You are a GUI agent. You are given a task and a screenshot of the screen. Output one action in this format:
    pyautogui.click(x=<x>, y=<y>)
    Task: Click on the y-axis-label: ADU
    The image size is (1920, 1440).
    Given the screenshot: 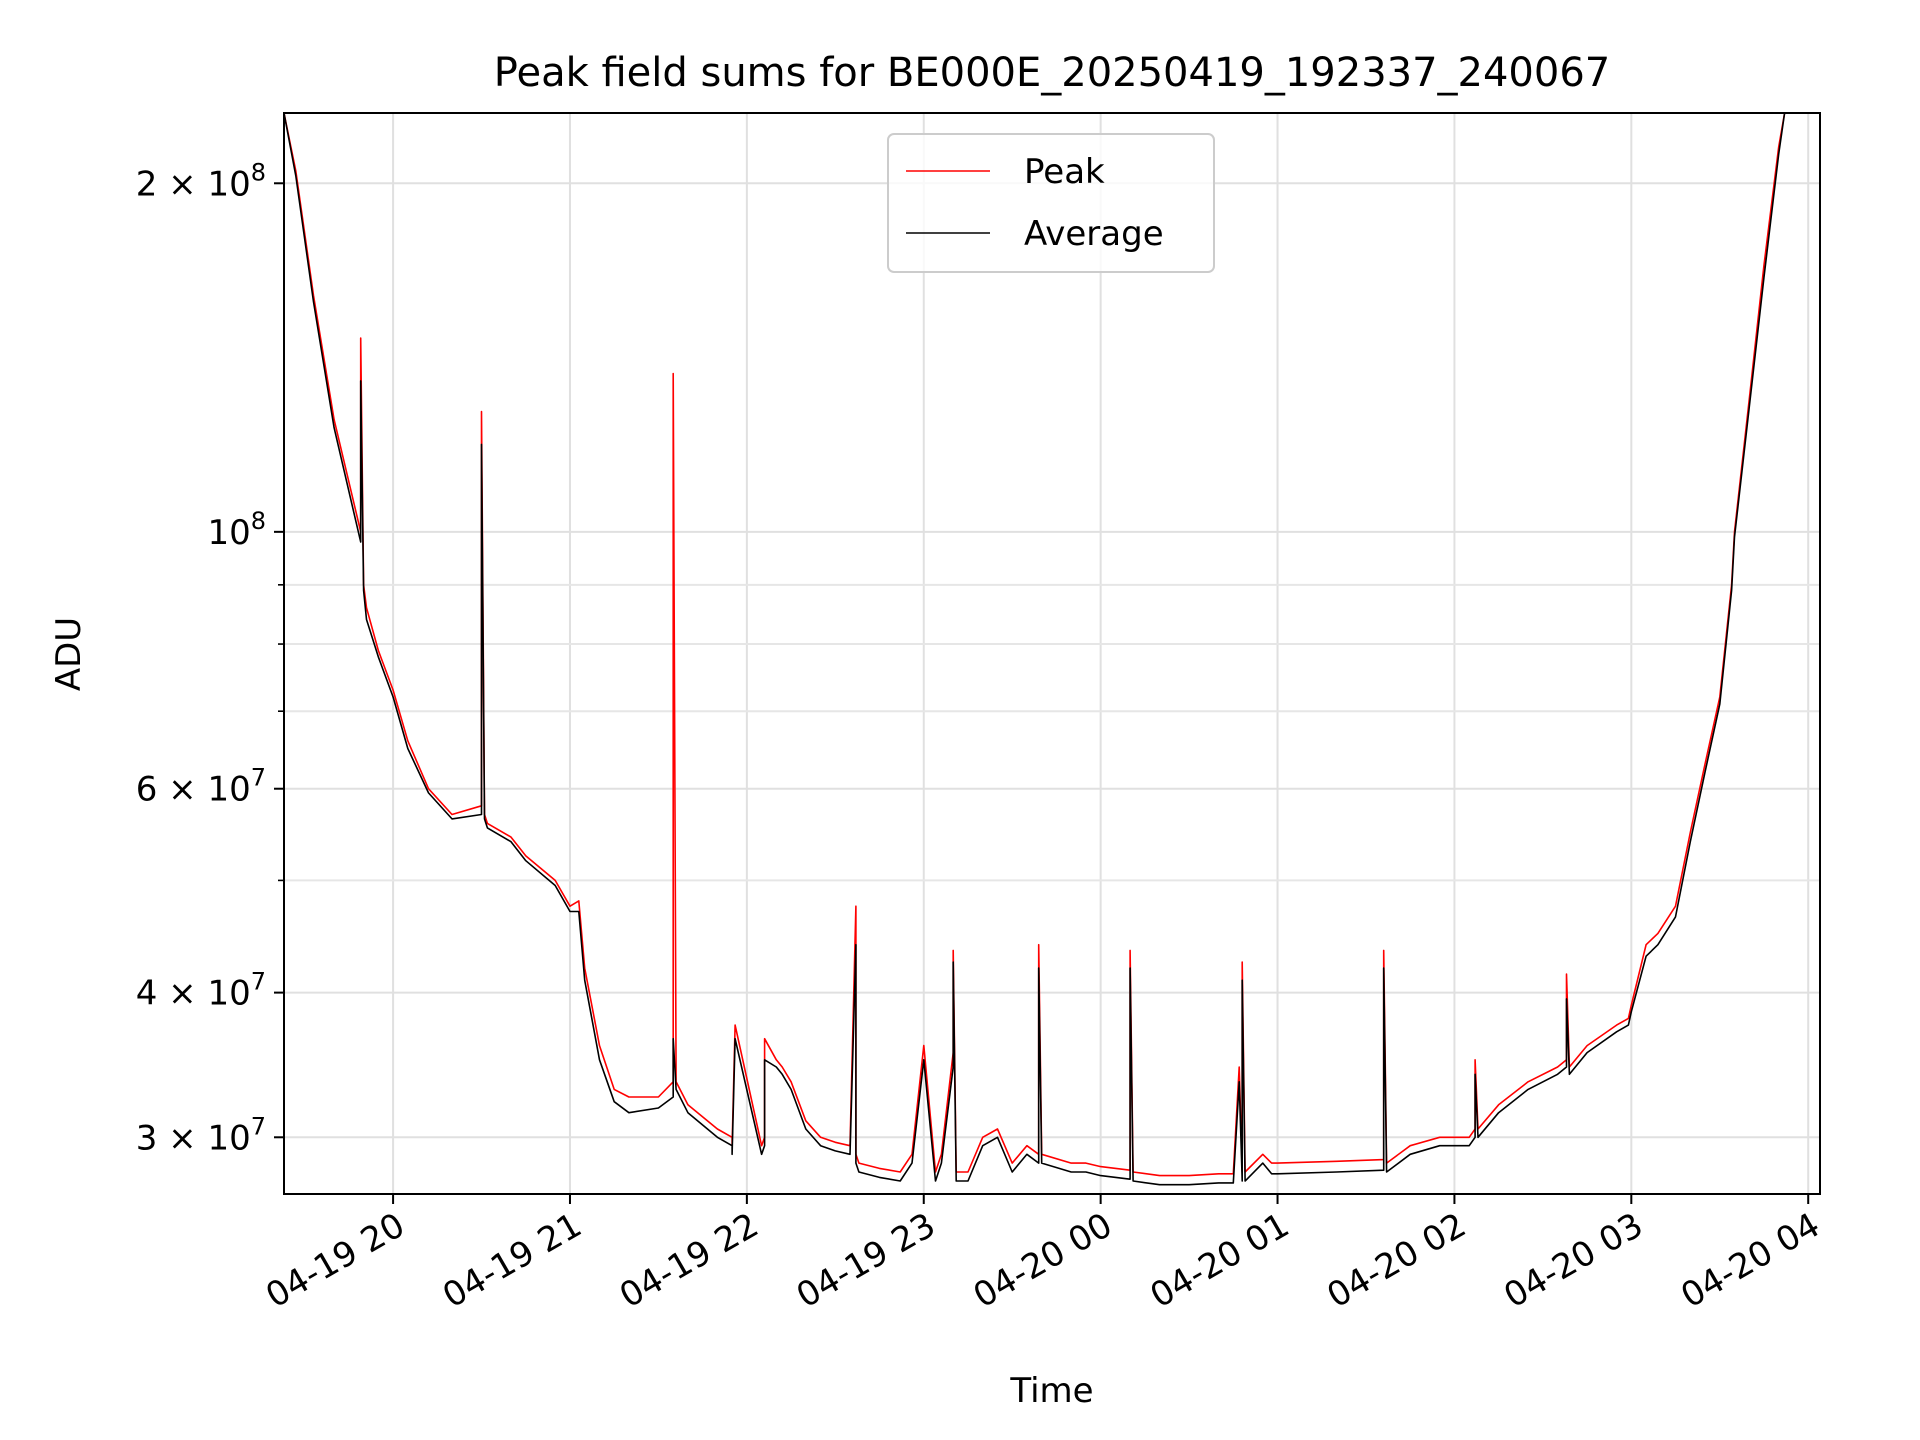 What is the action you would take?
    pyautogui.click(x=69, y=654)
    